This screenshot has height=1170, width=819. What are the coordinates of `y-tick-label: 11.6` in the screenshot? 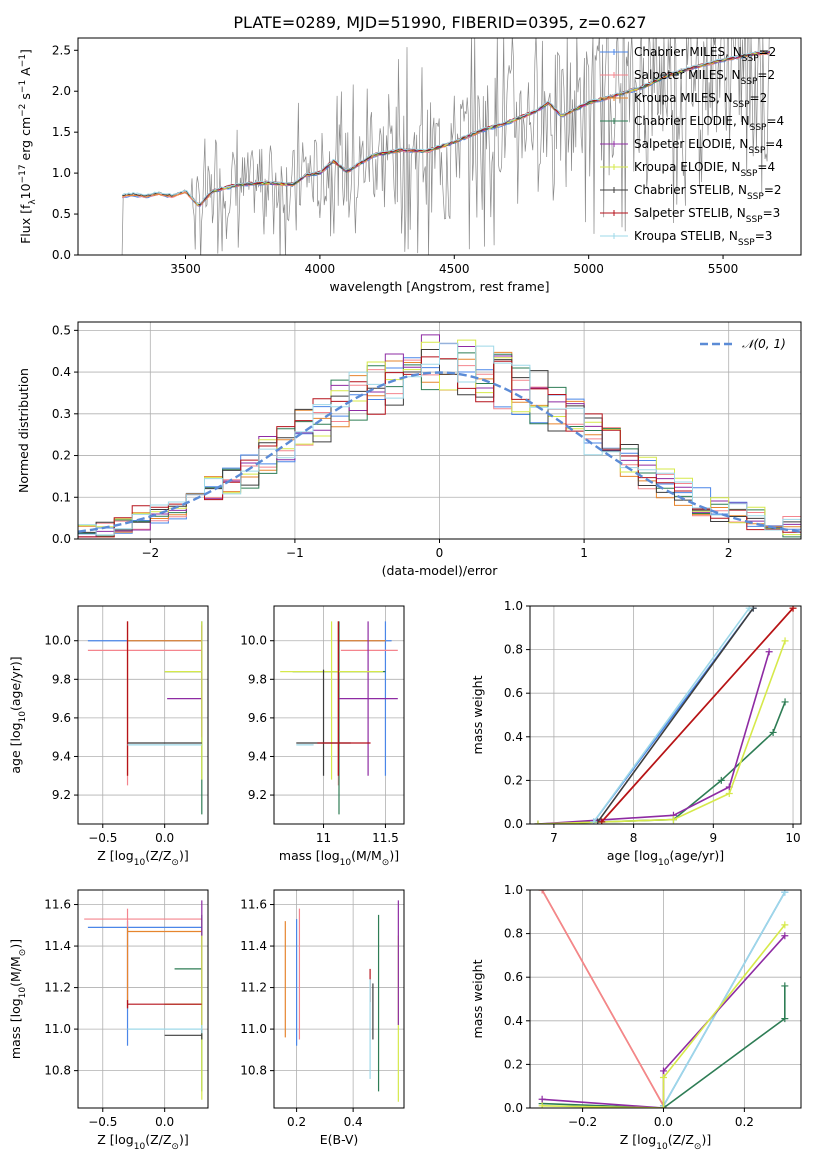 It's located at (253, 905).